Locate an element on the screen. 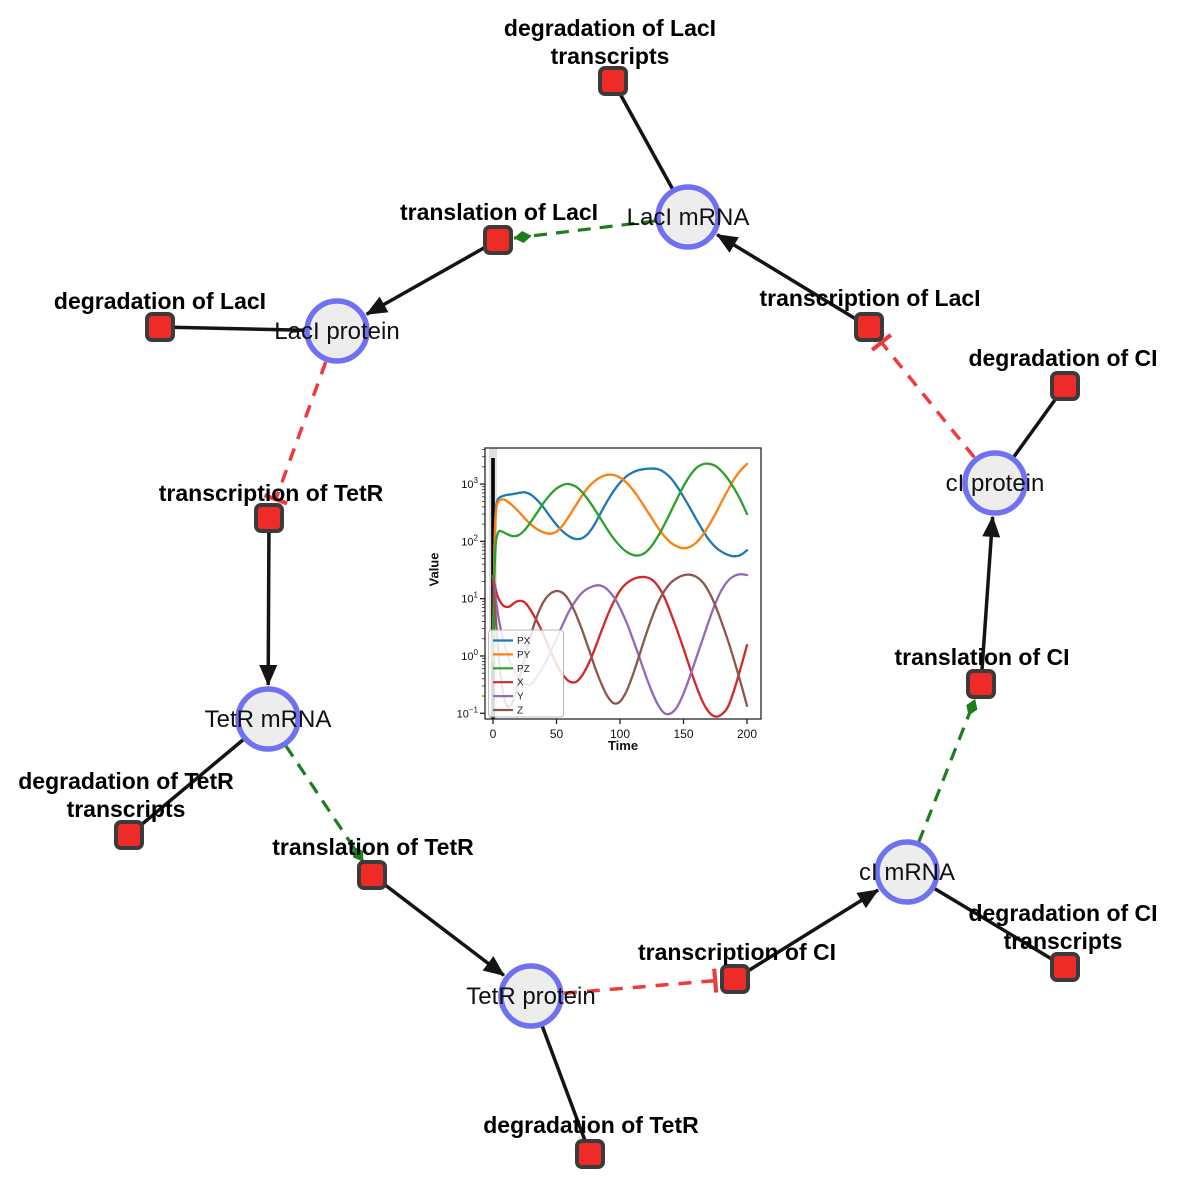  reaction-node-transcription-tetr is located at coordinates (269, 518).